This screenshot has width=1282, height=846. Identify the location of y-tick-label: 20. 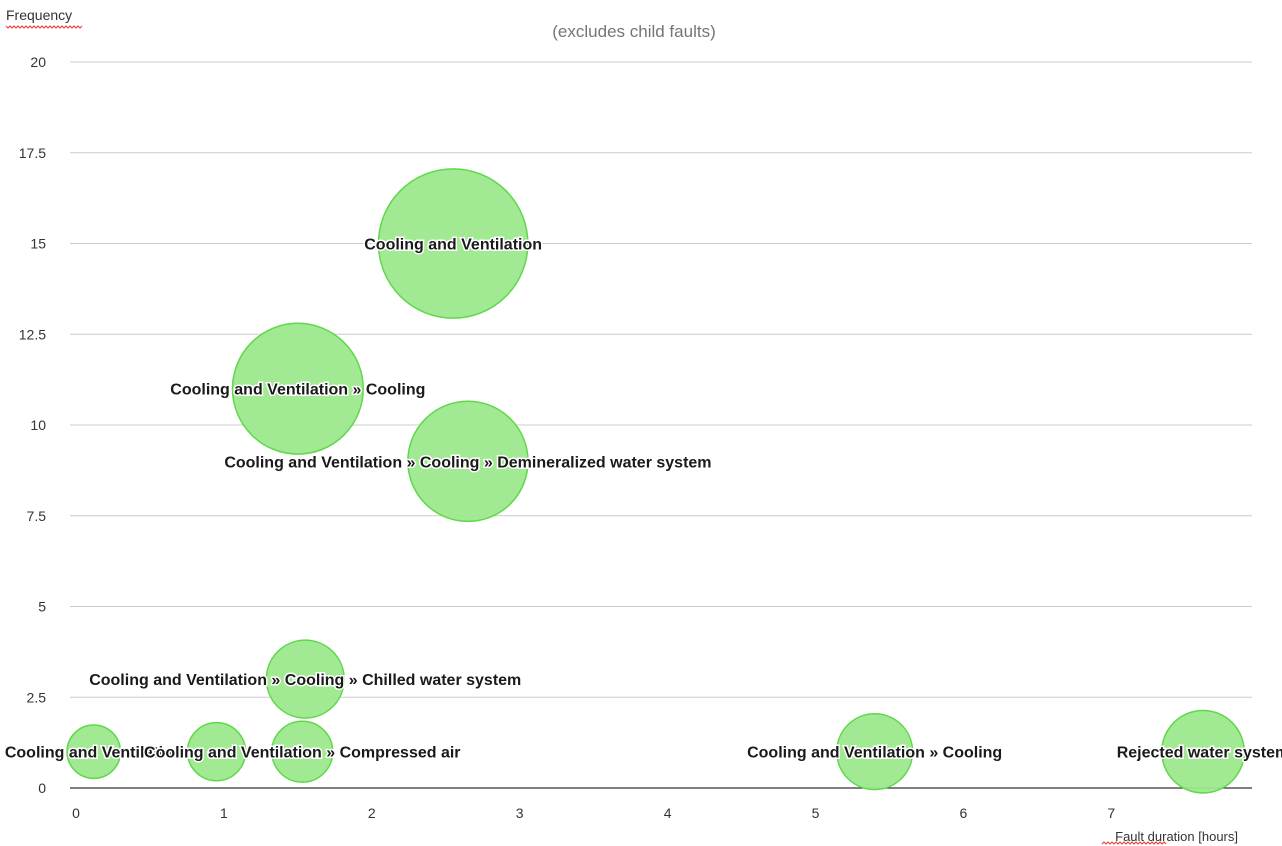
(38, 62).